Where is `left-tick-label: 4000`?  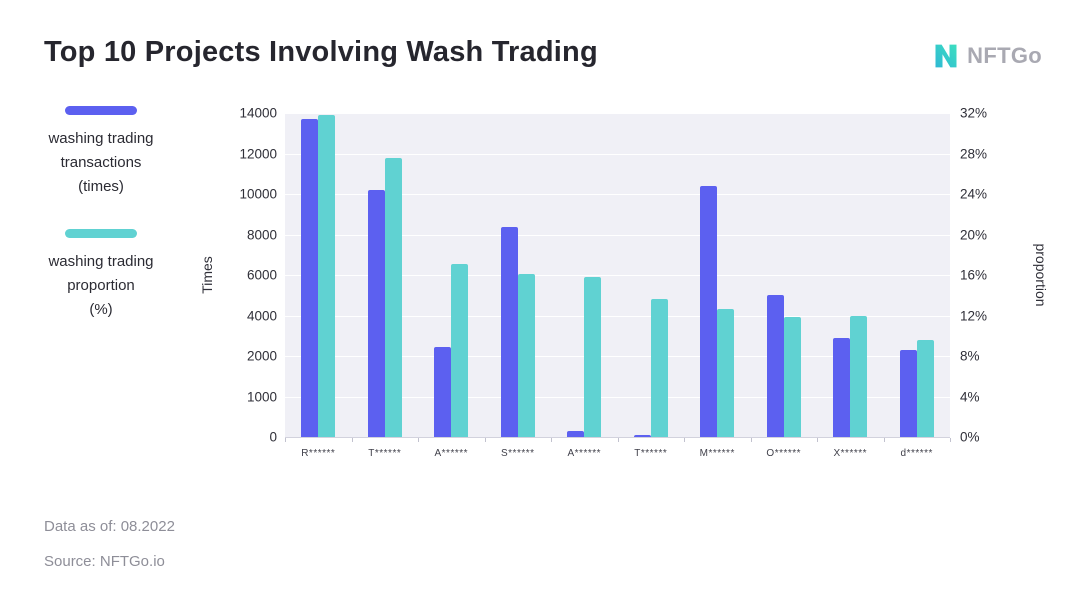
left-tick-label: 4000 is located at coordinates (261, 315).